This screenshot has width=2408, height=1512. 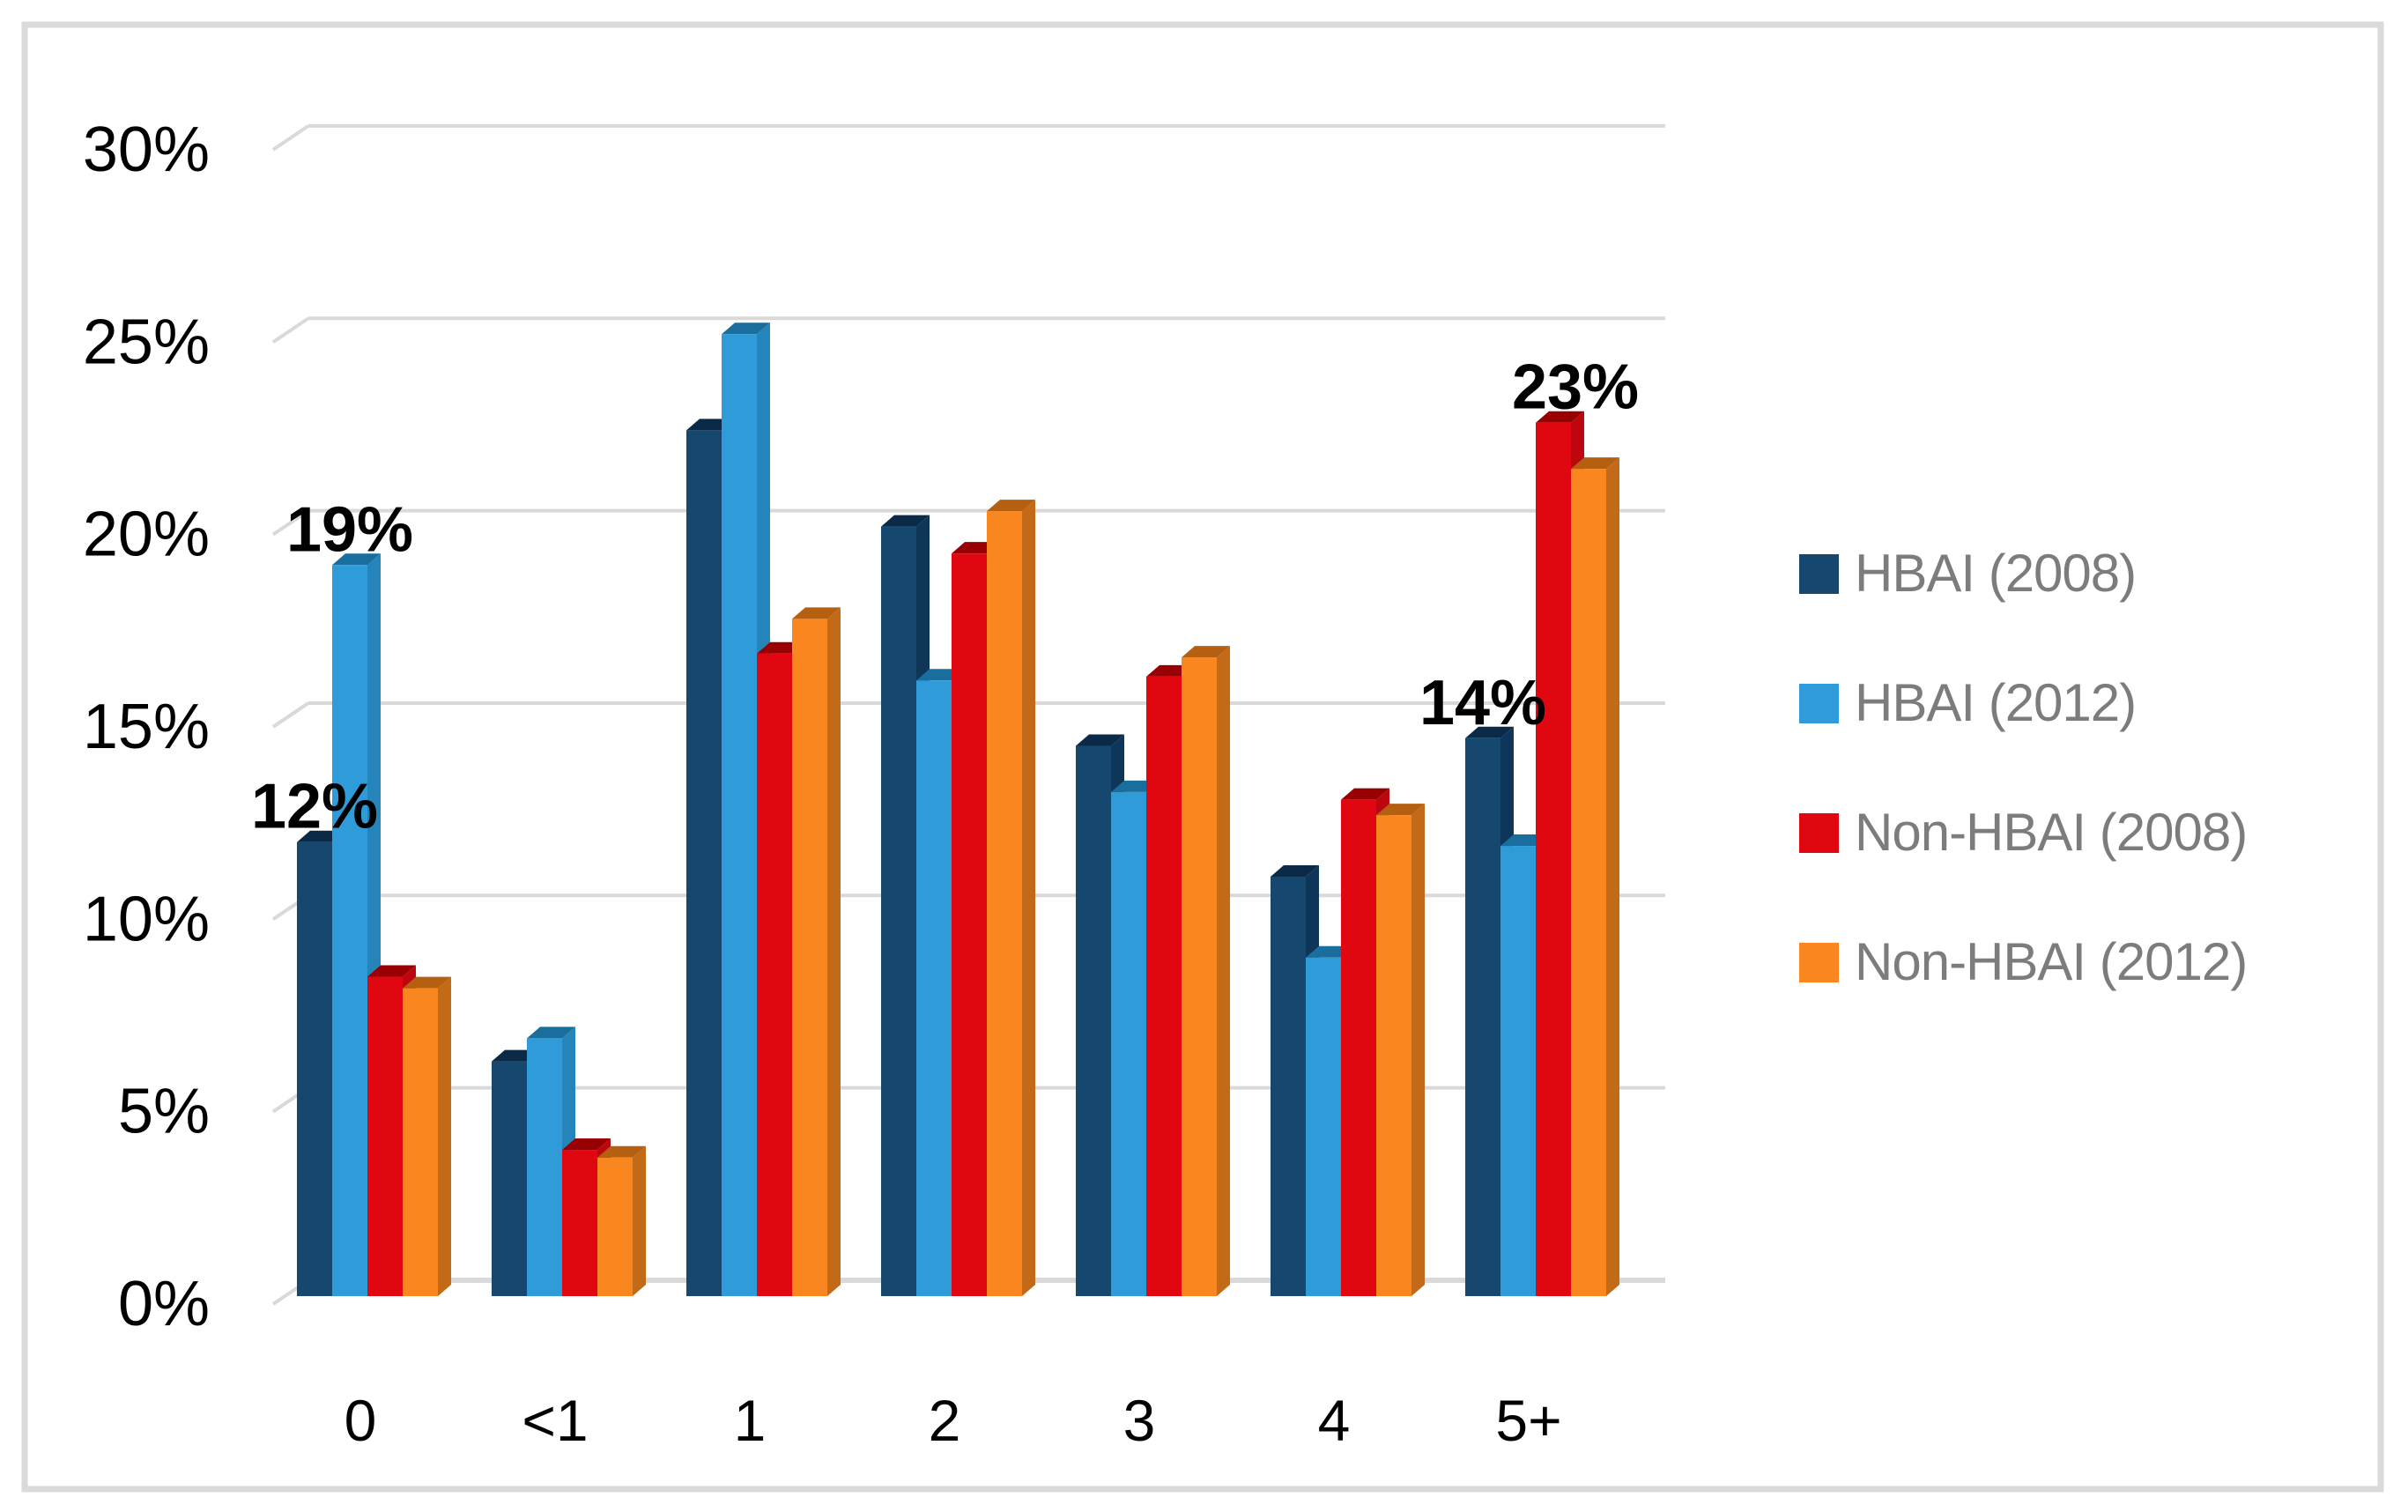 What do you see at coordinates (809, 957) in the screenshot?
I see `bar-1-non-hbai-2012-` at bounding box center [809, 957].